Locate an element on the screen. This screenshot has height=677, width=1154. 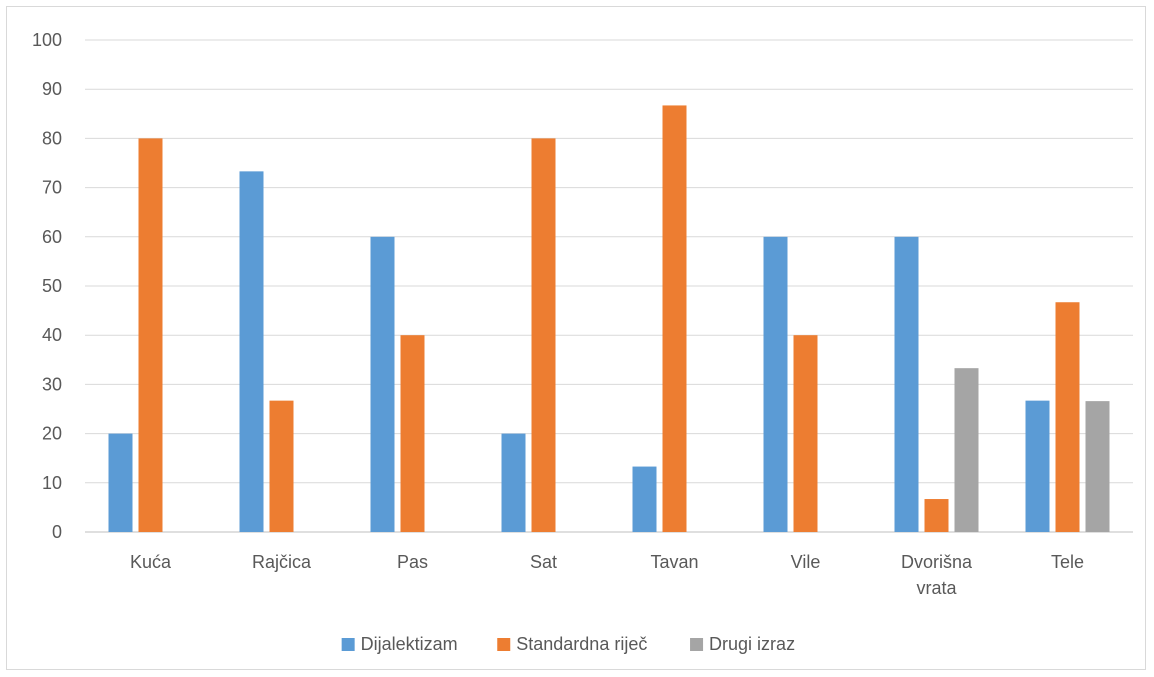
y-tick-label: 90 is located at coordinates (52, 89).